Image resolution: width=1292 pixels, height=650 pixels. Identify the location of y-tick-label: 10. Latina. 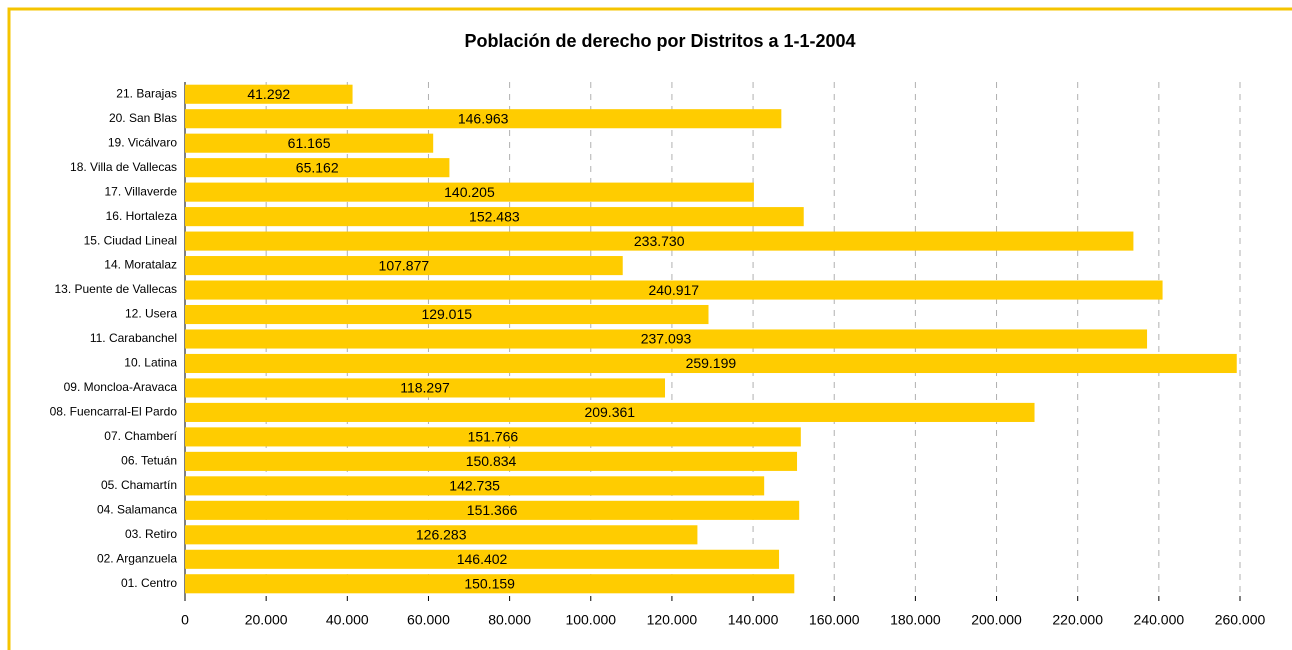
(150, 363).